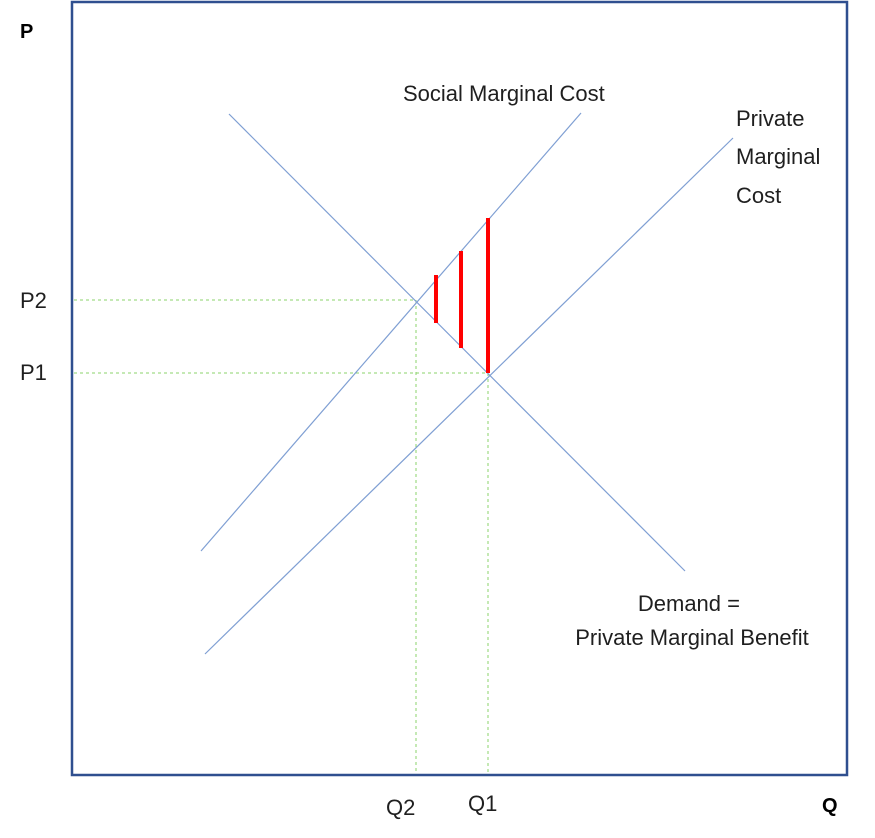 The height and width of the screenshot is (838, 875). I want to click on social-marginal-cost-label: Social Marginal Cost, so click(504, 93).